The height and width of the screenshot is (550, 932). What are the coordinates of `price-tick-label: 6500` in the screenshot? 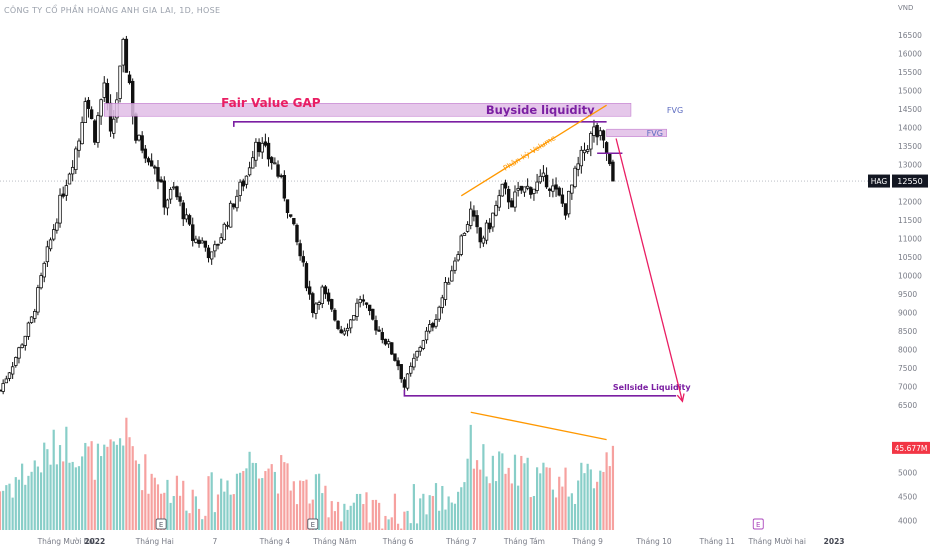 It's located at (907, 405).